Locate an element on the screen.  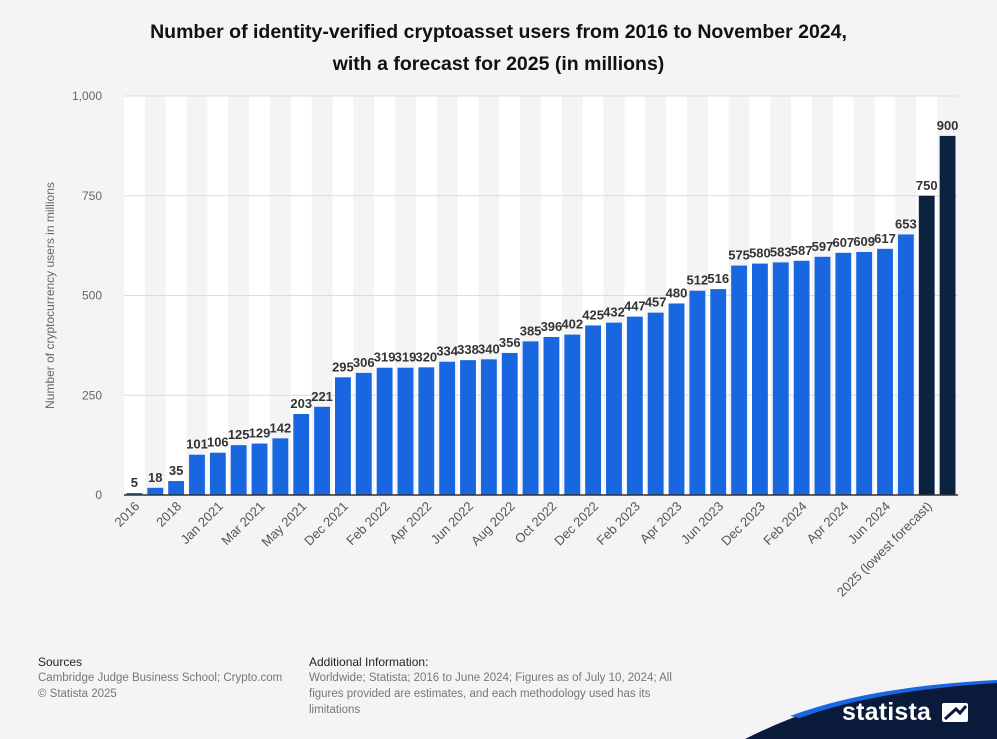
logo-wave-shape is located at coordinates (871, 710).